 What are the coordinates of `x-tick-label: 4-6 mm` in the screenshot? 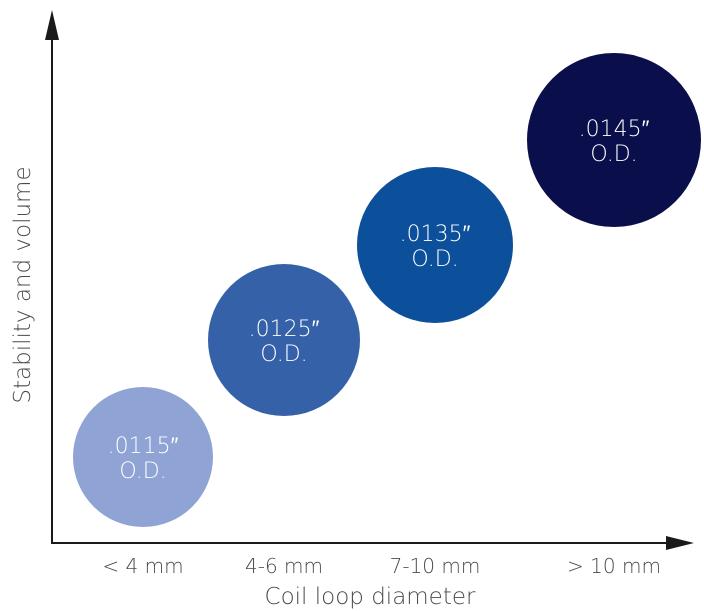 It's located at (284, 566).